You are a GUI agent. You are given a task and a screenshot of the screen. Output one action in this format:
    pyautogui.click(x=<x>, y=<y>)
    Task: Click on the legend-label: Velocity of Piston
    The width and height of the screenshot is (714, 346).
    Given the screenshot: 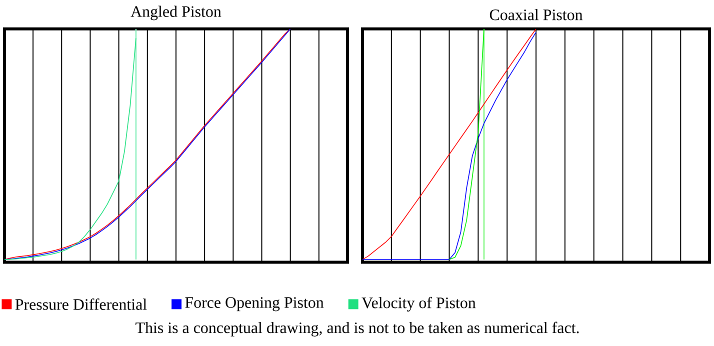 What is the action you would take?
    pyautogui.click(x=419, y=304)
    